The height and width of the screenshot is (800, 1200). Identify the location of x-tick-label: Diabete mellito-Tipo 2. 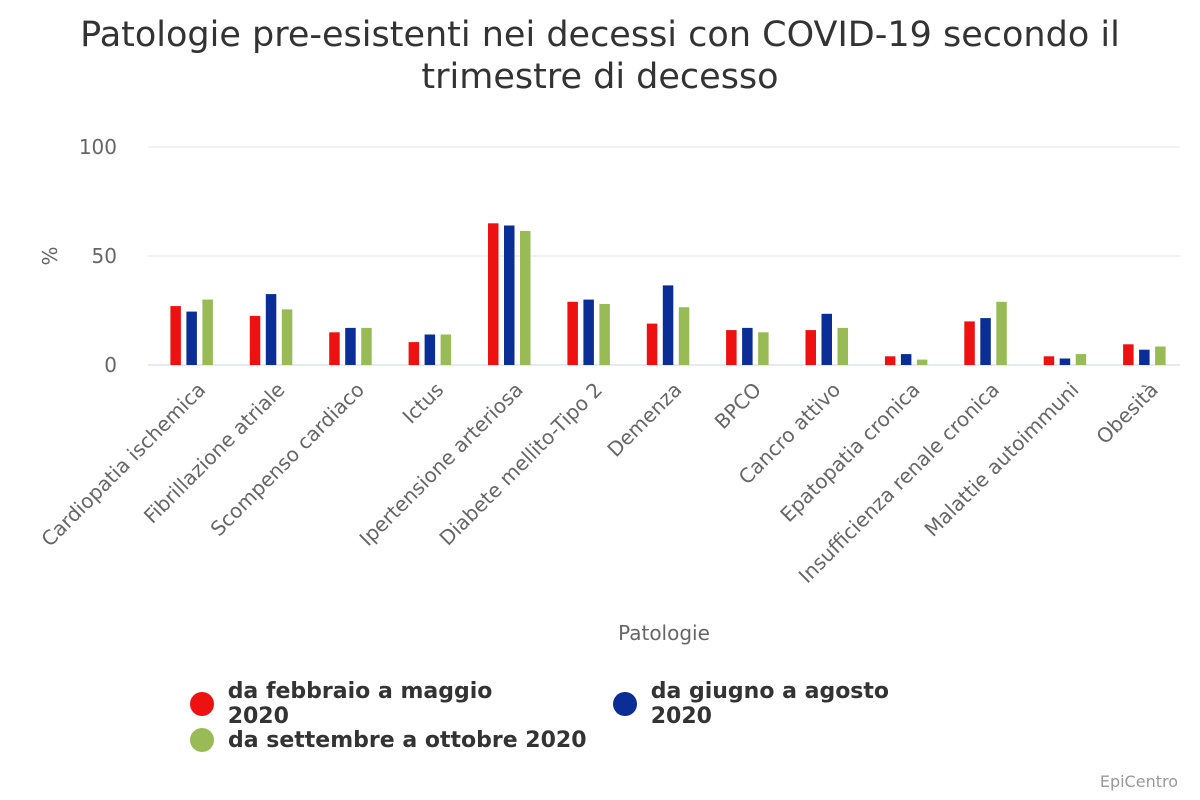
(520, 464).